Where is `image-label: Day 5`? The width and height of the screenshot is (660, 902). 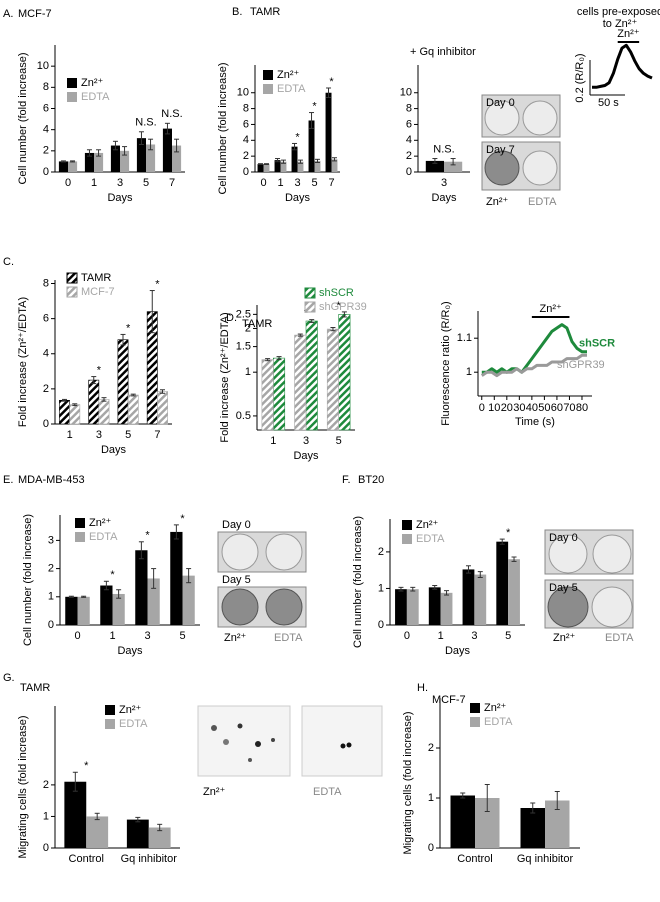 image-label: Day 5 is located at coordinates (563, 588).